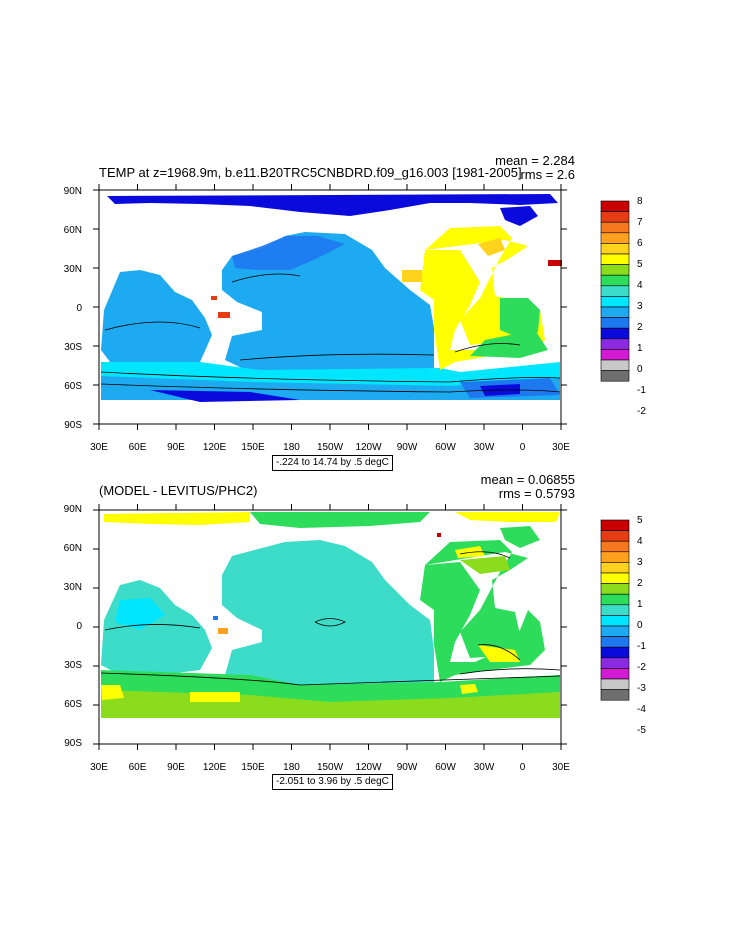 This screenshot has height=945, width=733. Describe the element at coordinates (73, 665) in the screenshot. I see `bottom-lat-label: 30S` at that location.